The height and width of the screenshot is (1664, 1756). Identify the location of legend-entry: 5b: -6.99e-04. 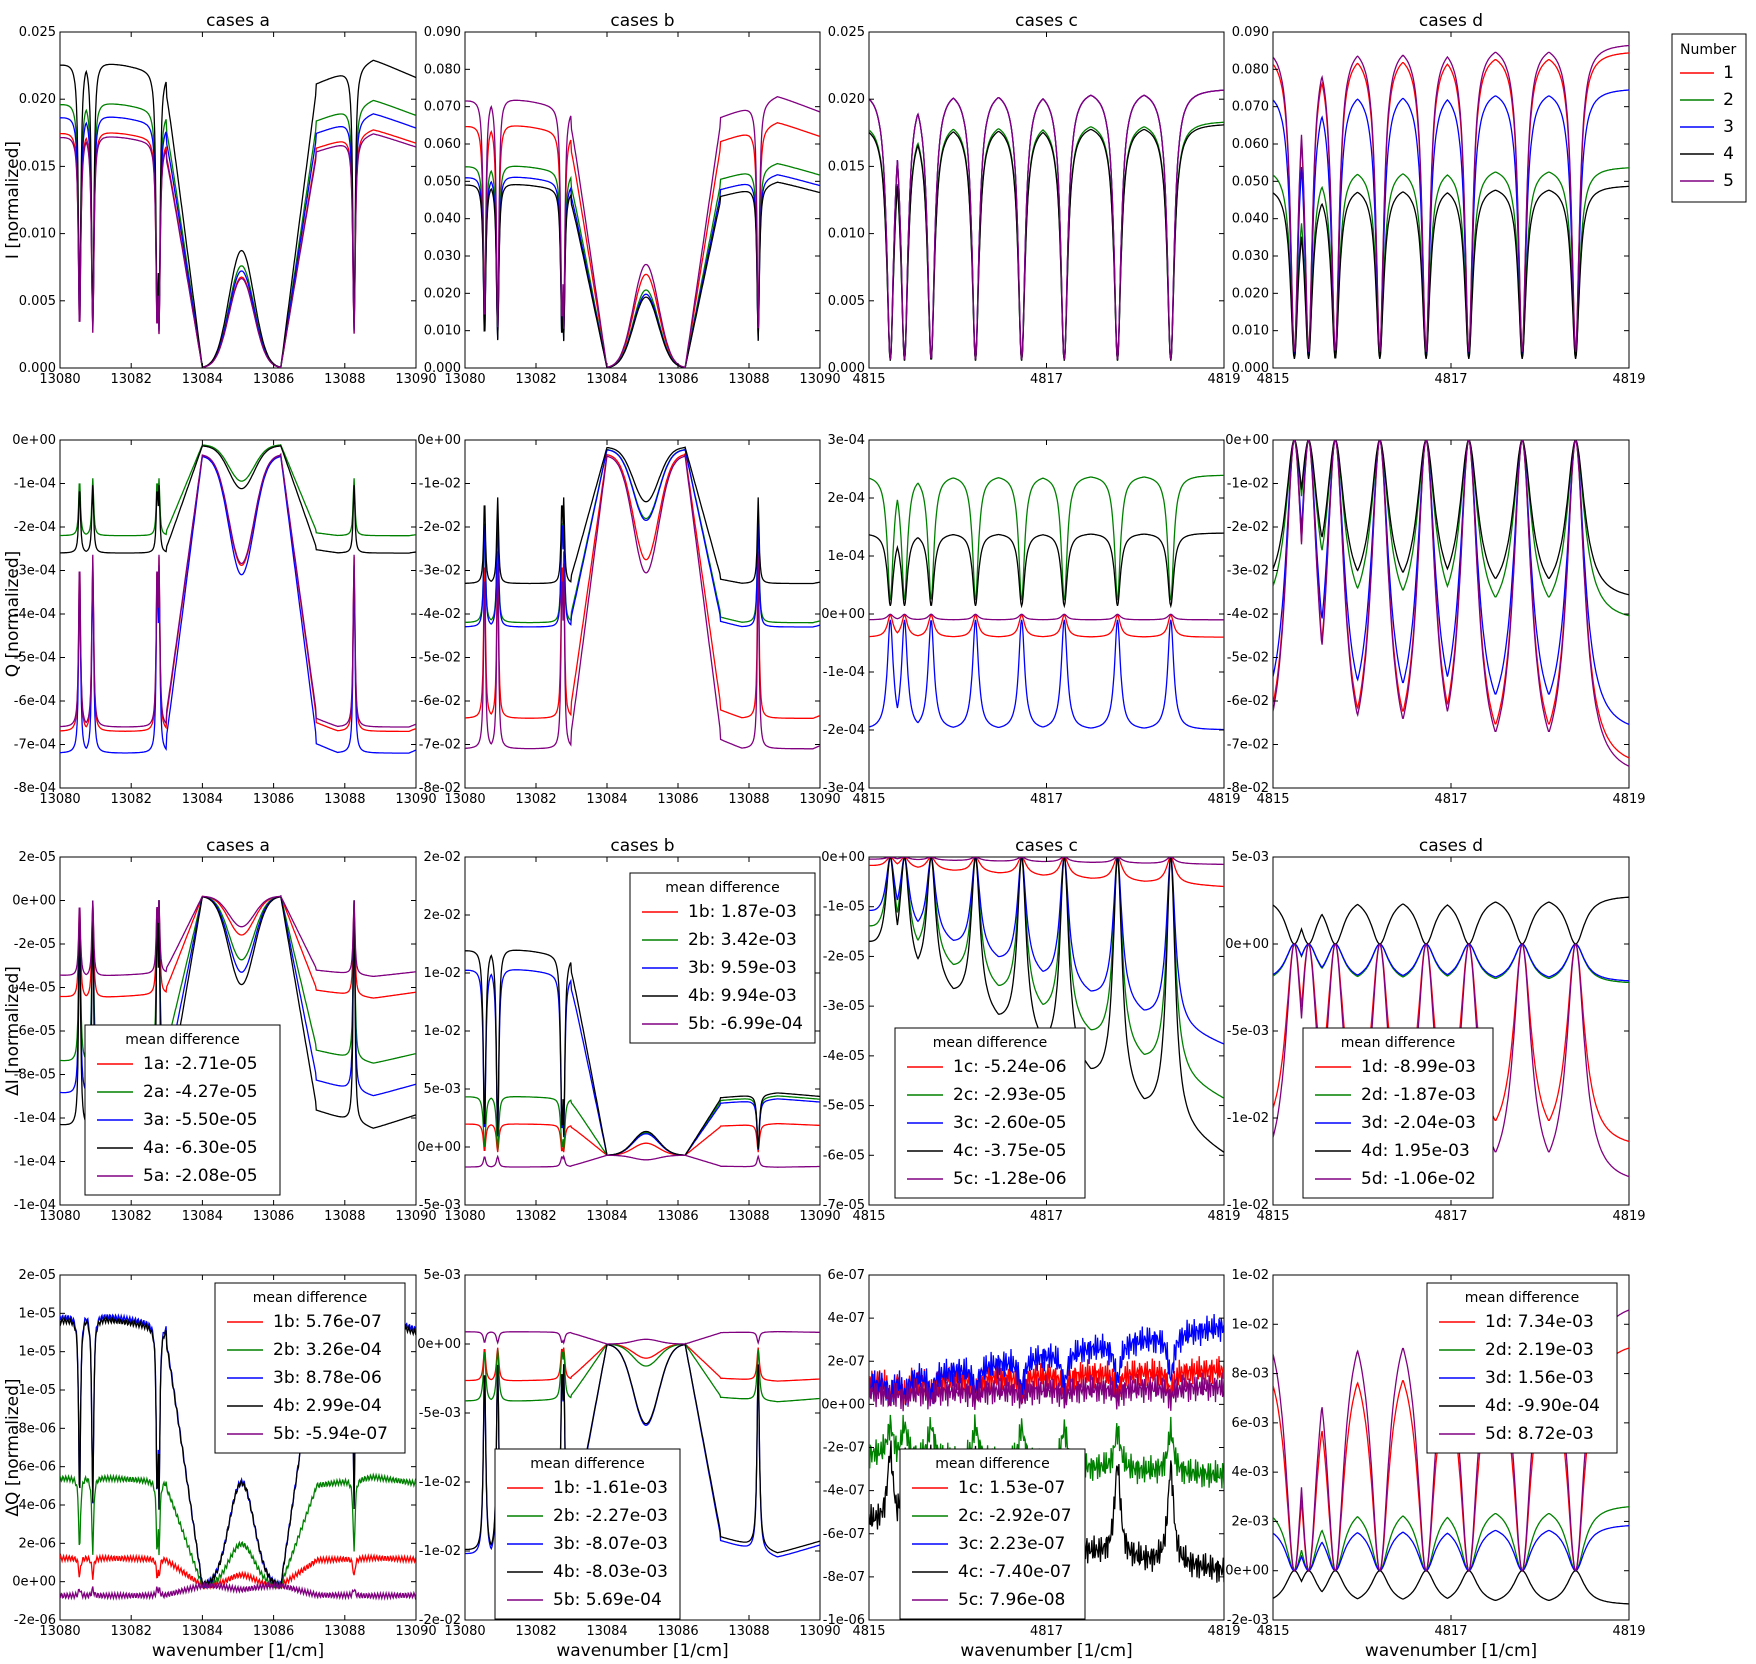
(745, 1024).